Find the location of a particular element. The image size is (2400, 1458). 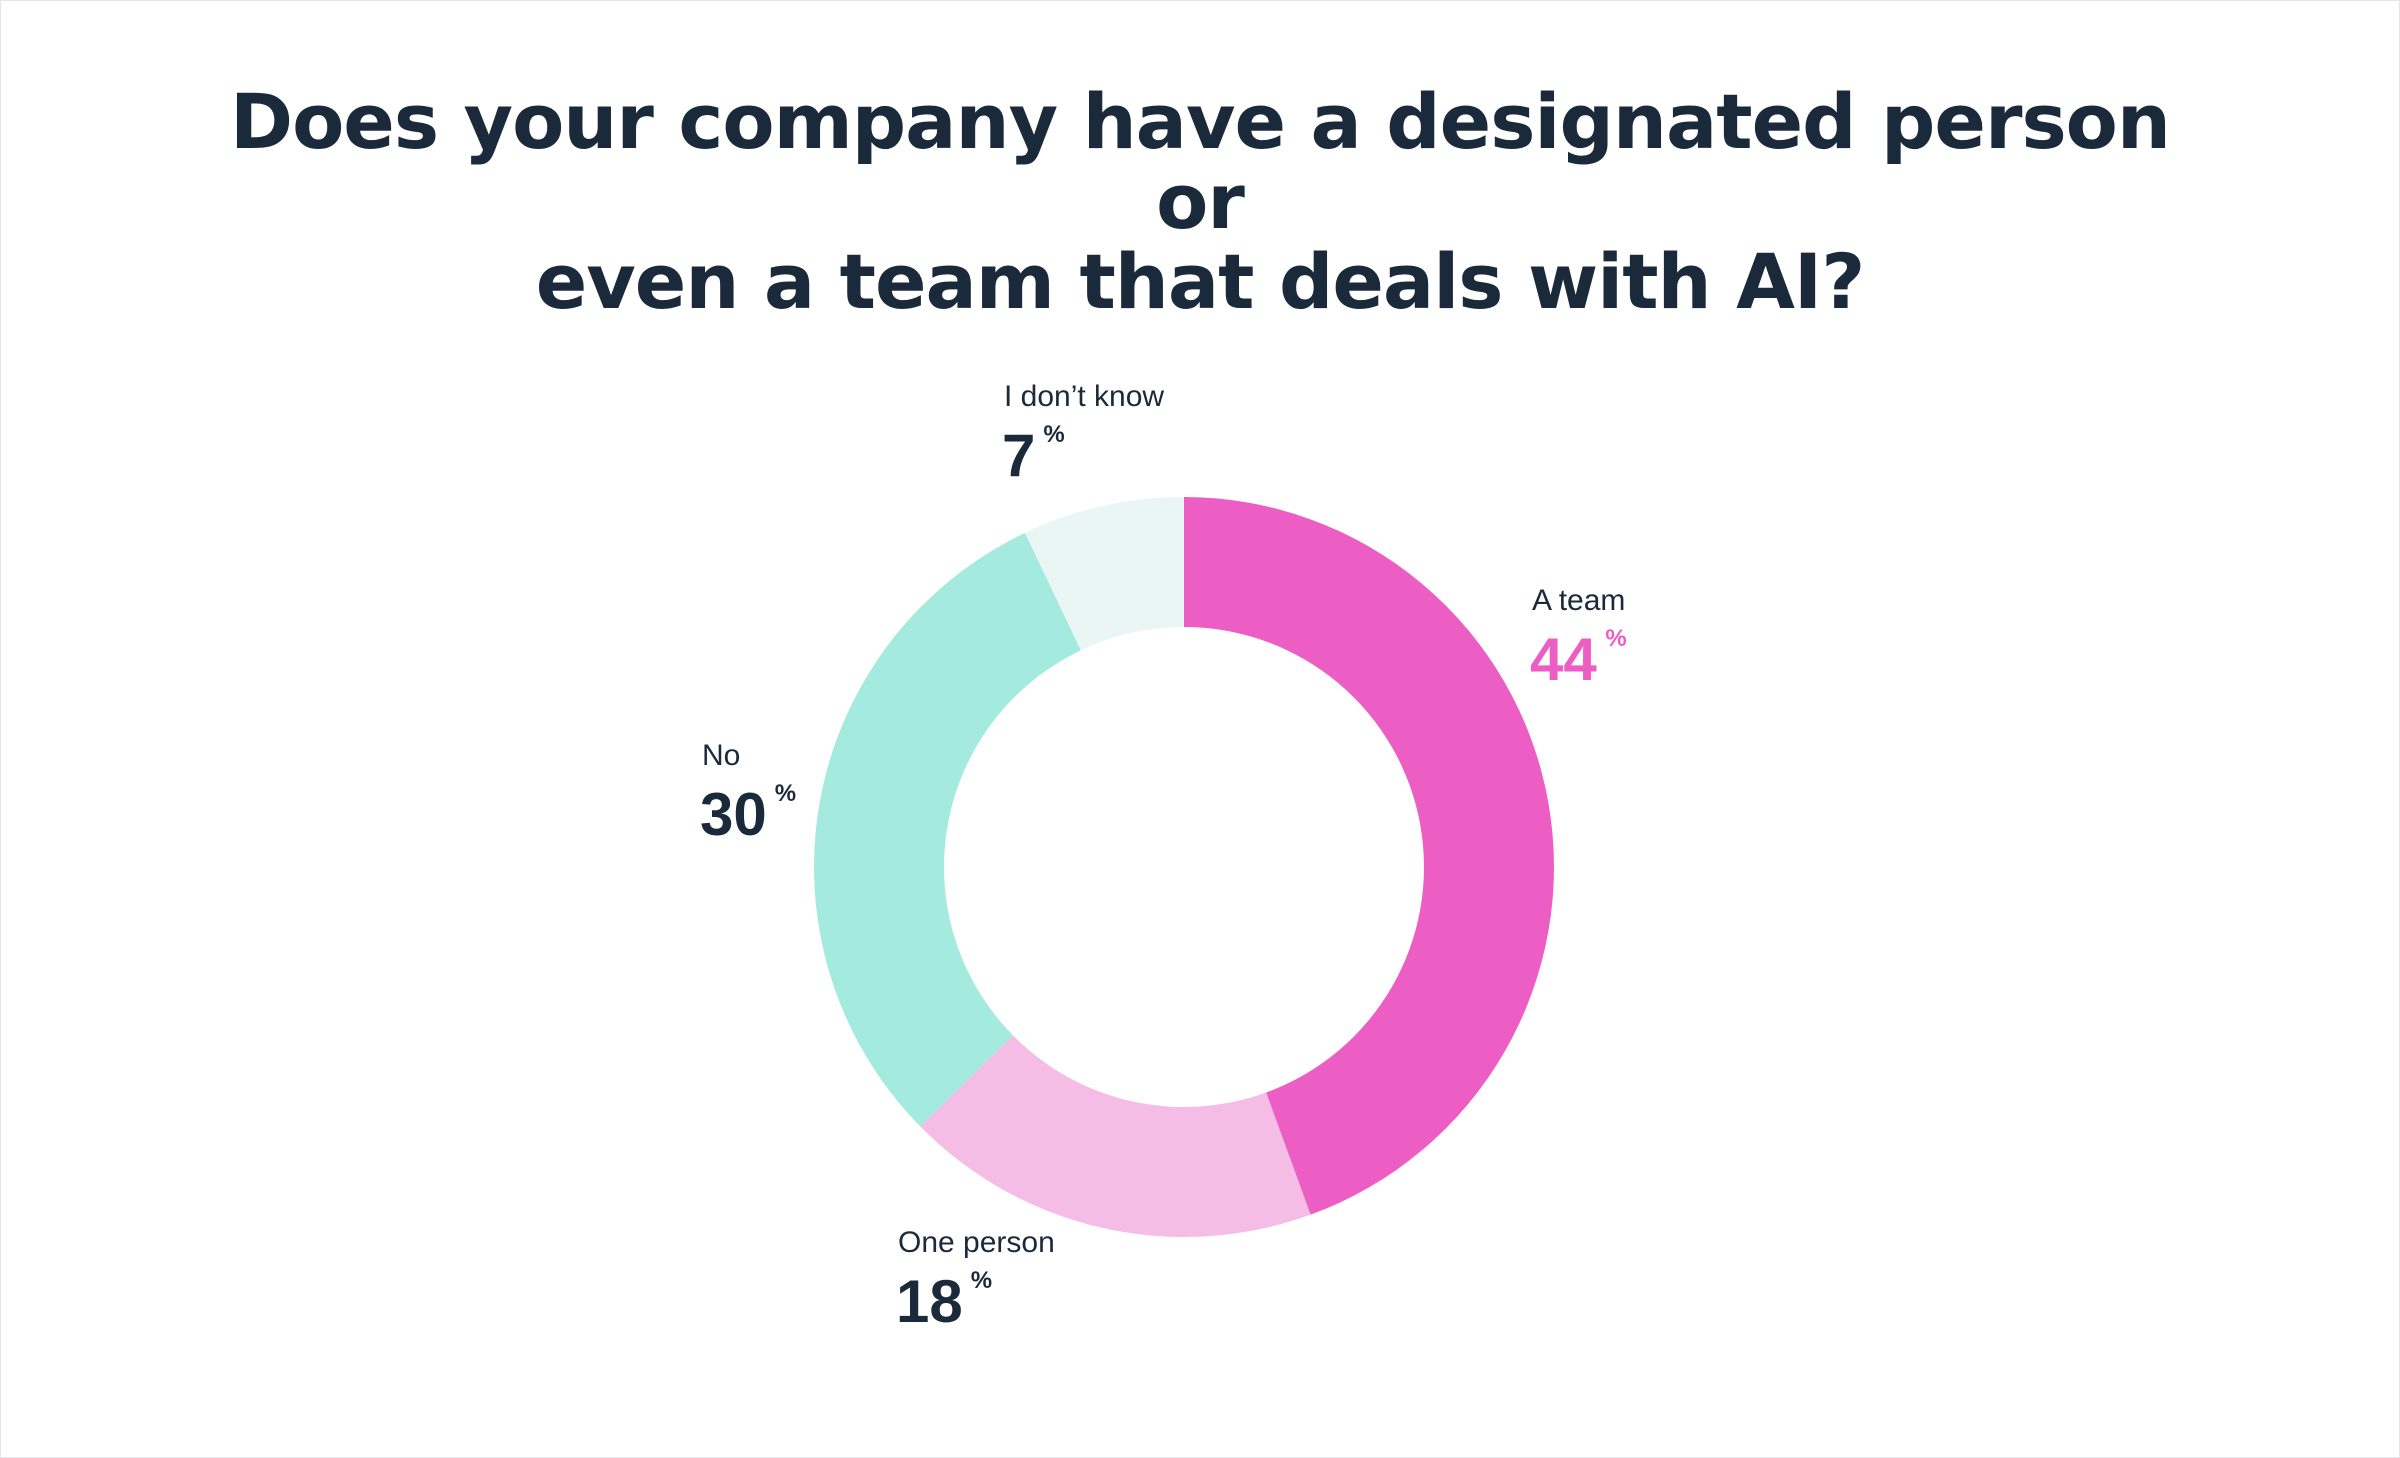

label-group-no: No 30% is located at coordinates (748, 793).